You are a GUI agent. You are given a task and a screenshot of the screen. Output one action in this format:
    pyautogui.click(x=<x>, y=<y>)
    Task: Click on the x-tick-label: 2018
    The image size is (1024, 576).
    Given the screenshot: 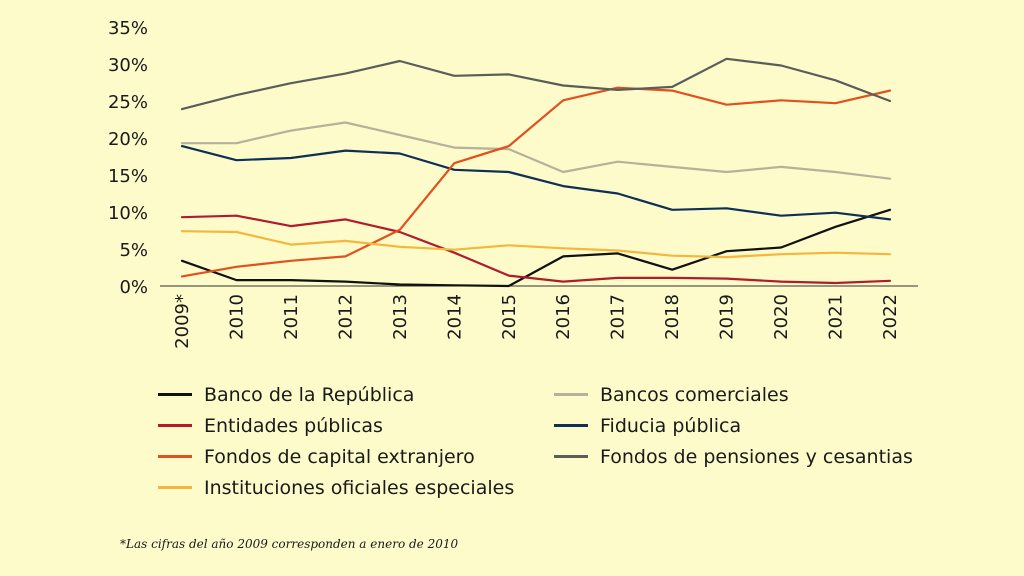 What is the action you would take?
    pyautogui.click(x=672, y=317)
    